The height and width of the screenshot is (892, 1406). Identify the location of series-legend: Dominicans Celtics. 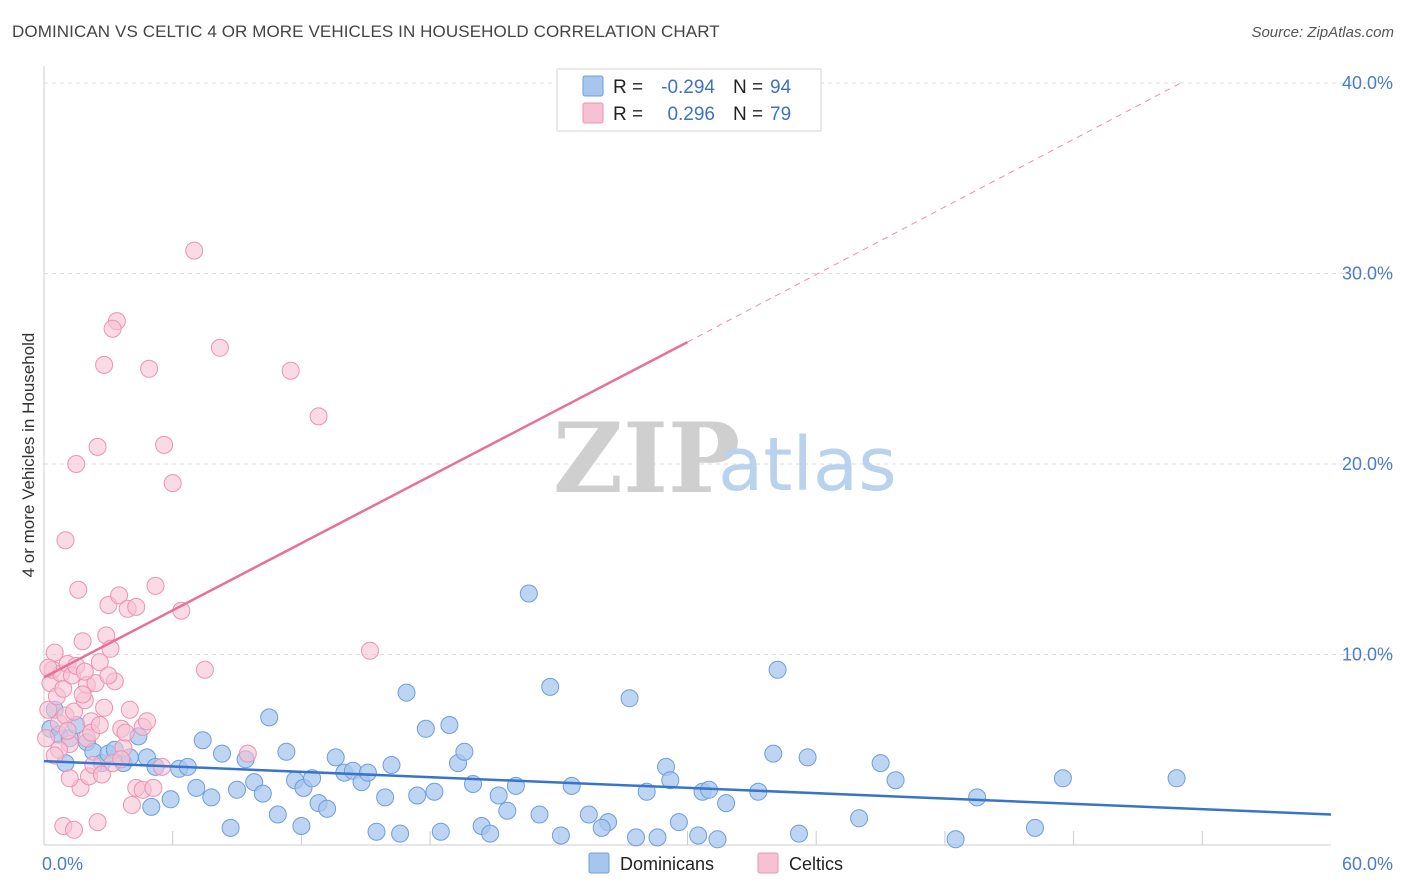
(715, 863).